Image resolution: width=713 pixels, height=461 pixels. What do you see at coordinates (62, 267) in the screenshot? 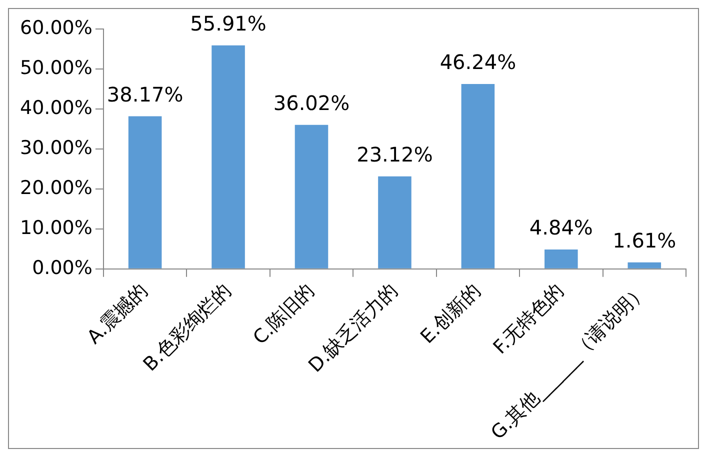
I see `y-tick-label: 0.00%` at bounding box center [62, 267].